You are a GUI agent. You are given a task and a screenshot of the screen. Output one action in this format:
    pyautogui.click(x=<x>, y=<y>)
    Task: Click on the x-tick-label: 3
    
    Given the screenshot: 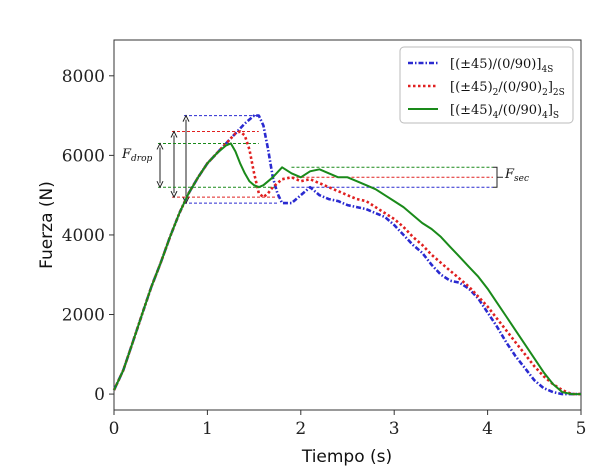 What is the action you would take?
    pyautogui.click(x=394, y=429)
    